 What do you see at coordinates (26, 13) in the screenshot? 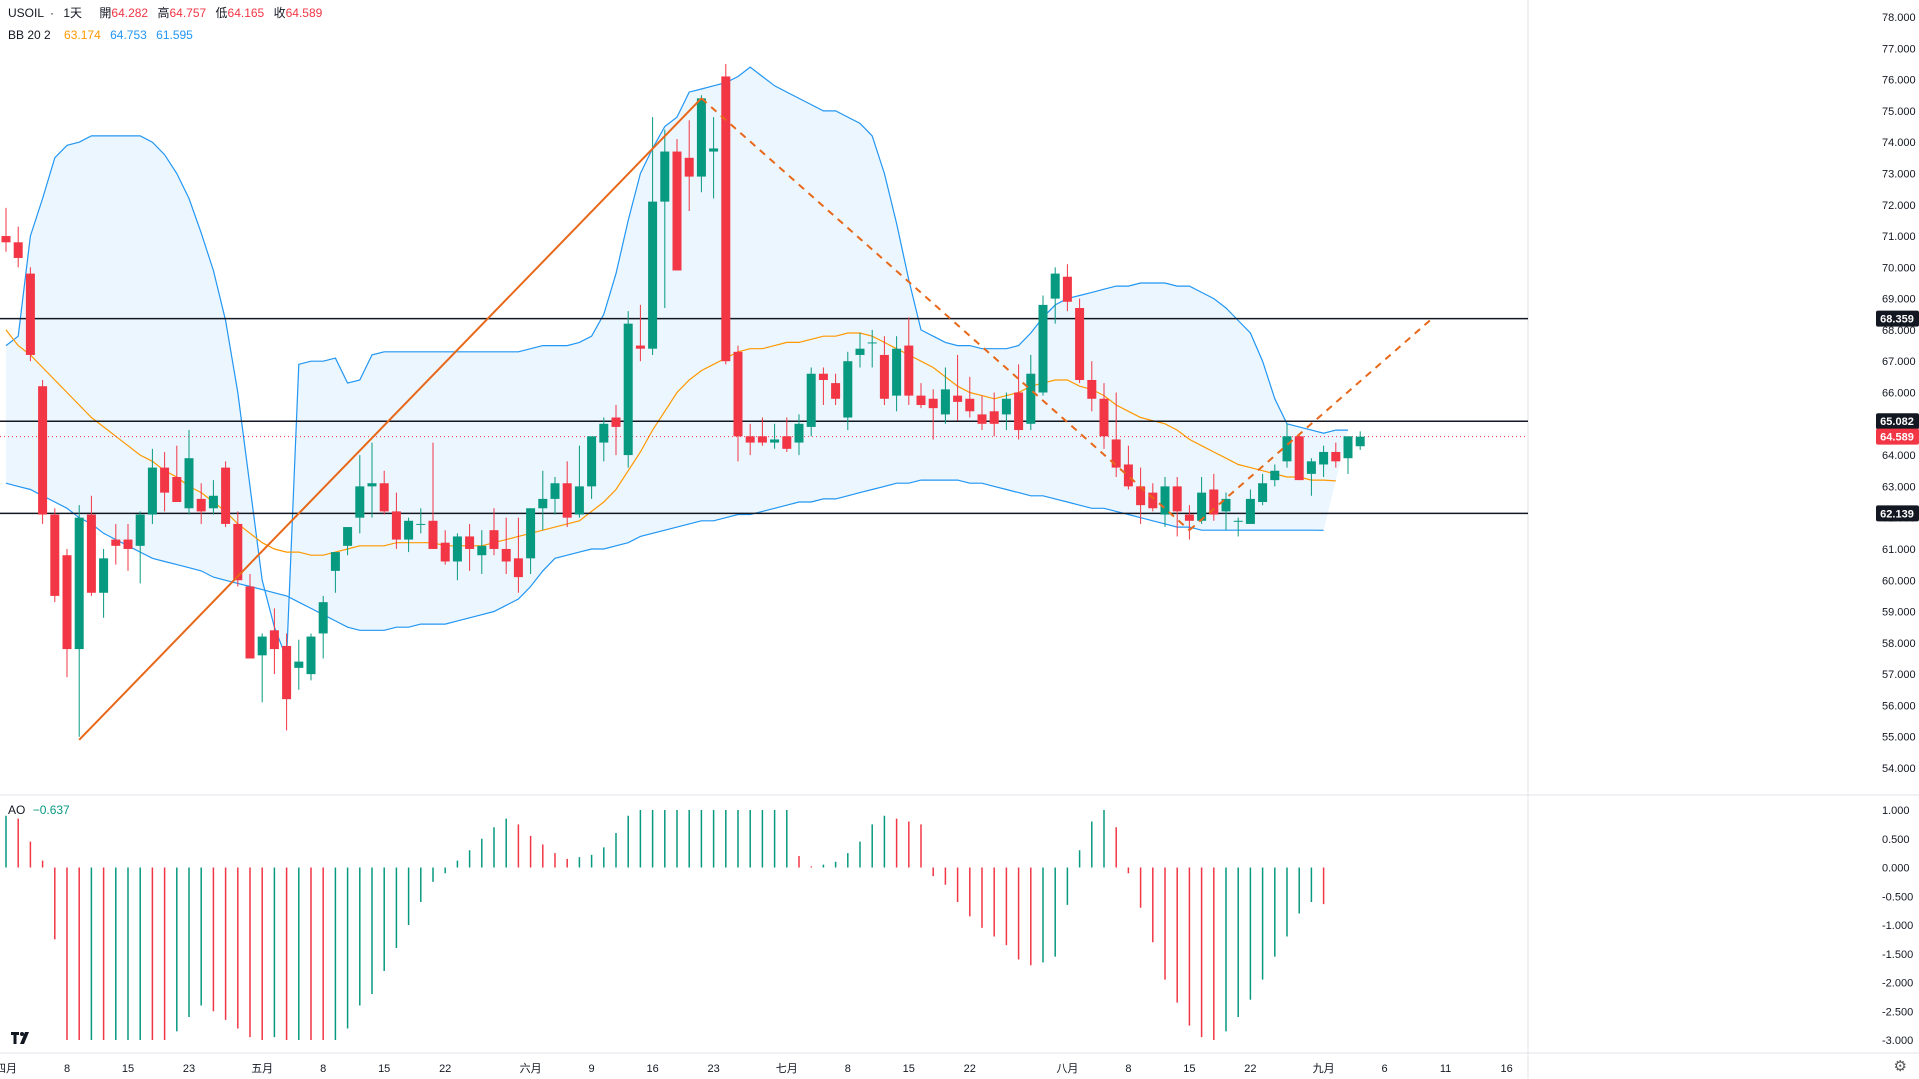
I see `symbol-name: USOIL` at bounding box center [26, 13].